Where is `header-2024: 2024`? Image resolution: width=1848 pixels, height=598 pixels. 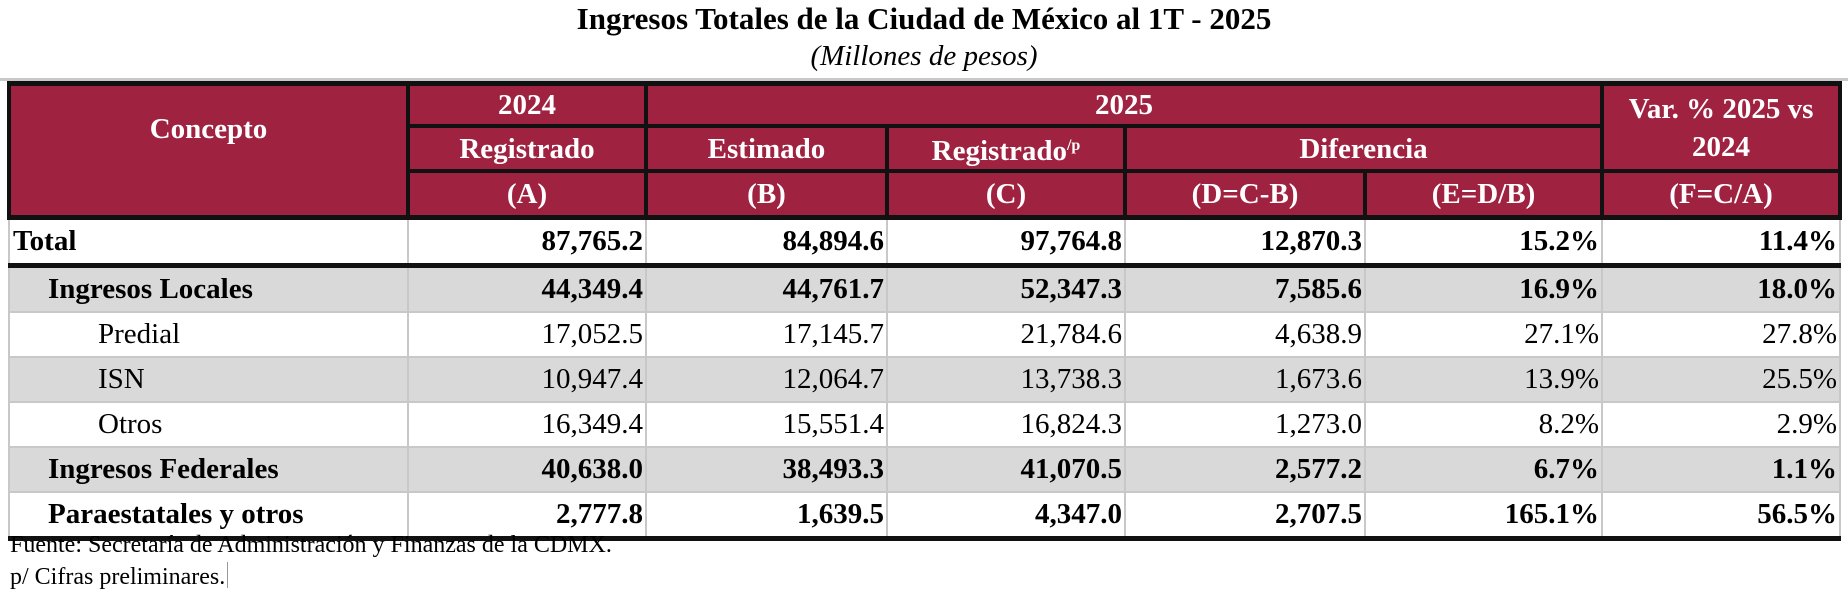
header-2024: 2024 is located at coordinates (527, 104).